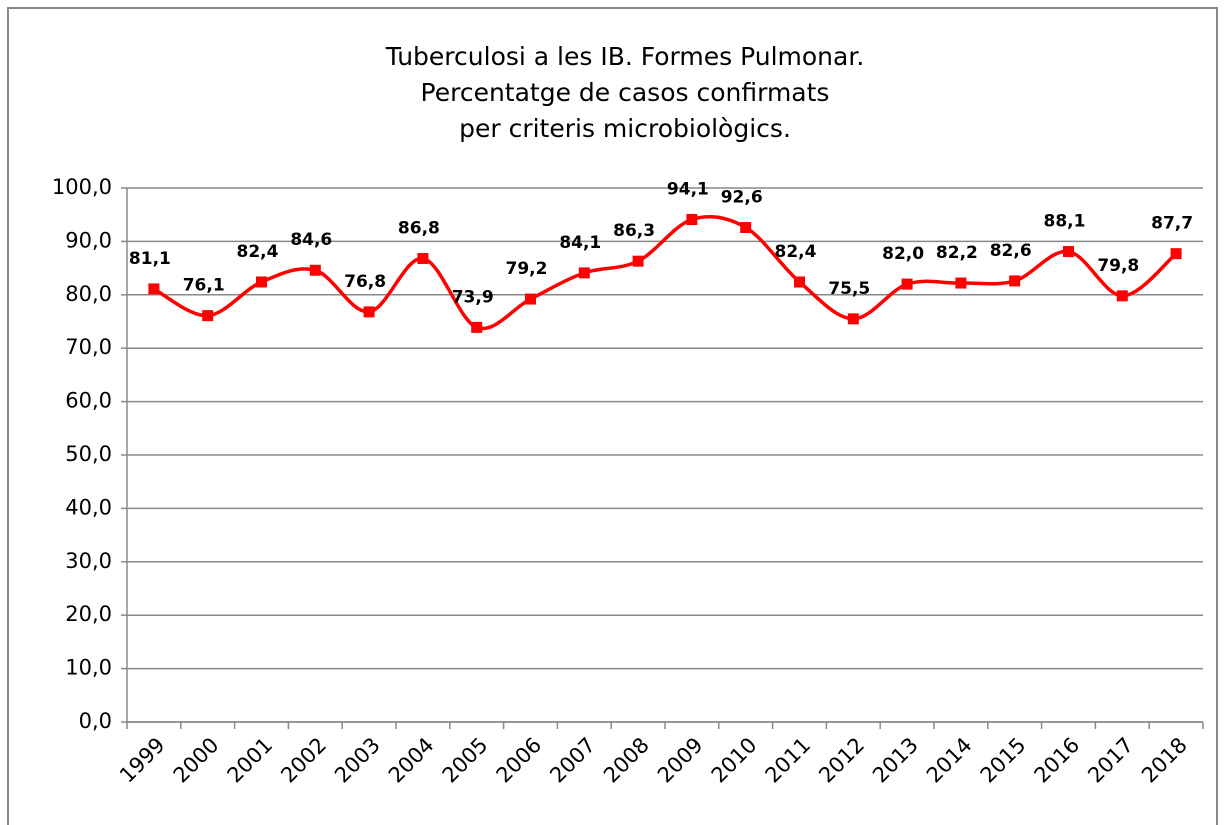 The width and height of the screenshot is (1225, 825). I want to click on chart-title: Percentatge de casos confirmats, so click(625, 92).